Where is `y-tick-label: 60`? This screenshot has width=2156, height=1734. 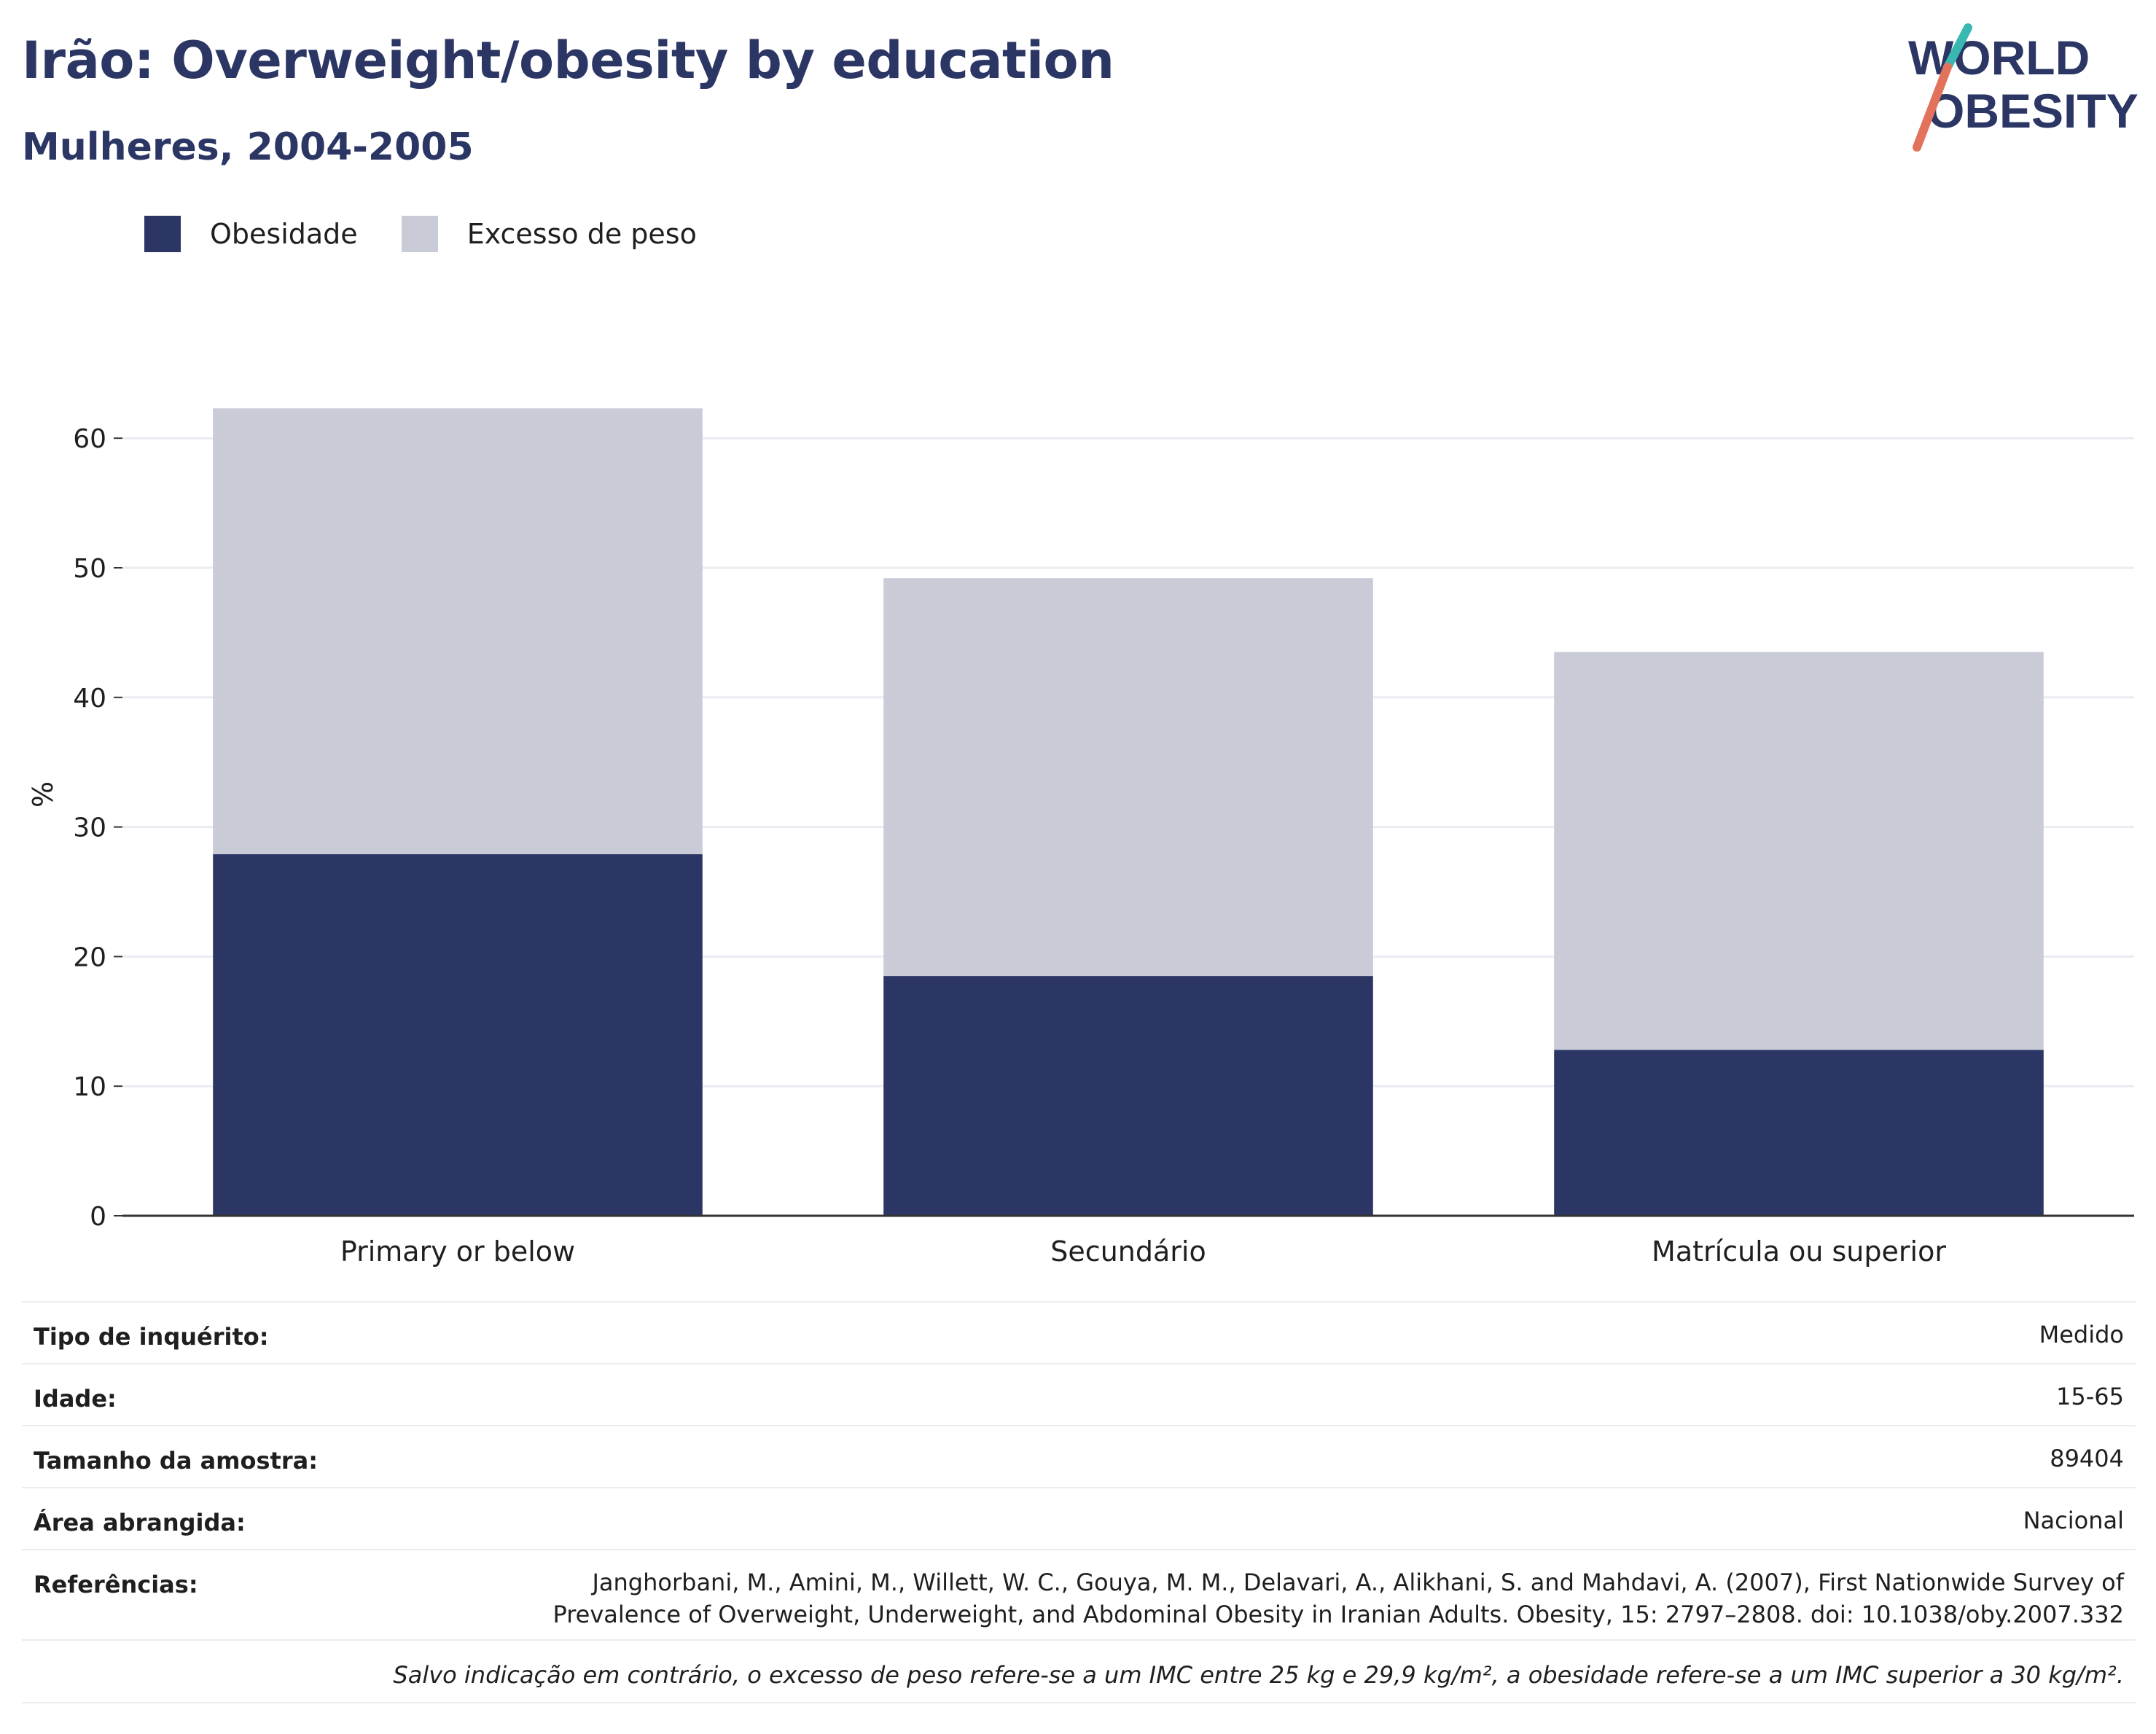
y-tick-label: 60 is located at coordinates (90, 439).